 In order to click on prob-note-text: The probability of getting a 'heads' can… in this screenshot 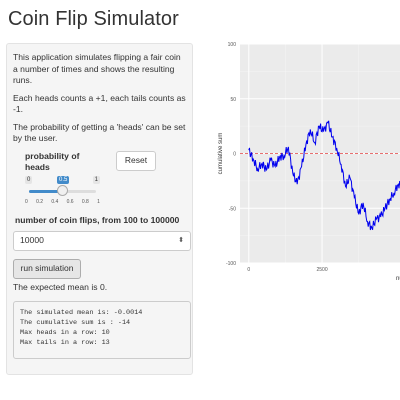, I will do `click(99, 132)`.